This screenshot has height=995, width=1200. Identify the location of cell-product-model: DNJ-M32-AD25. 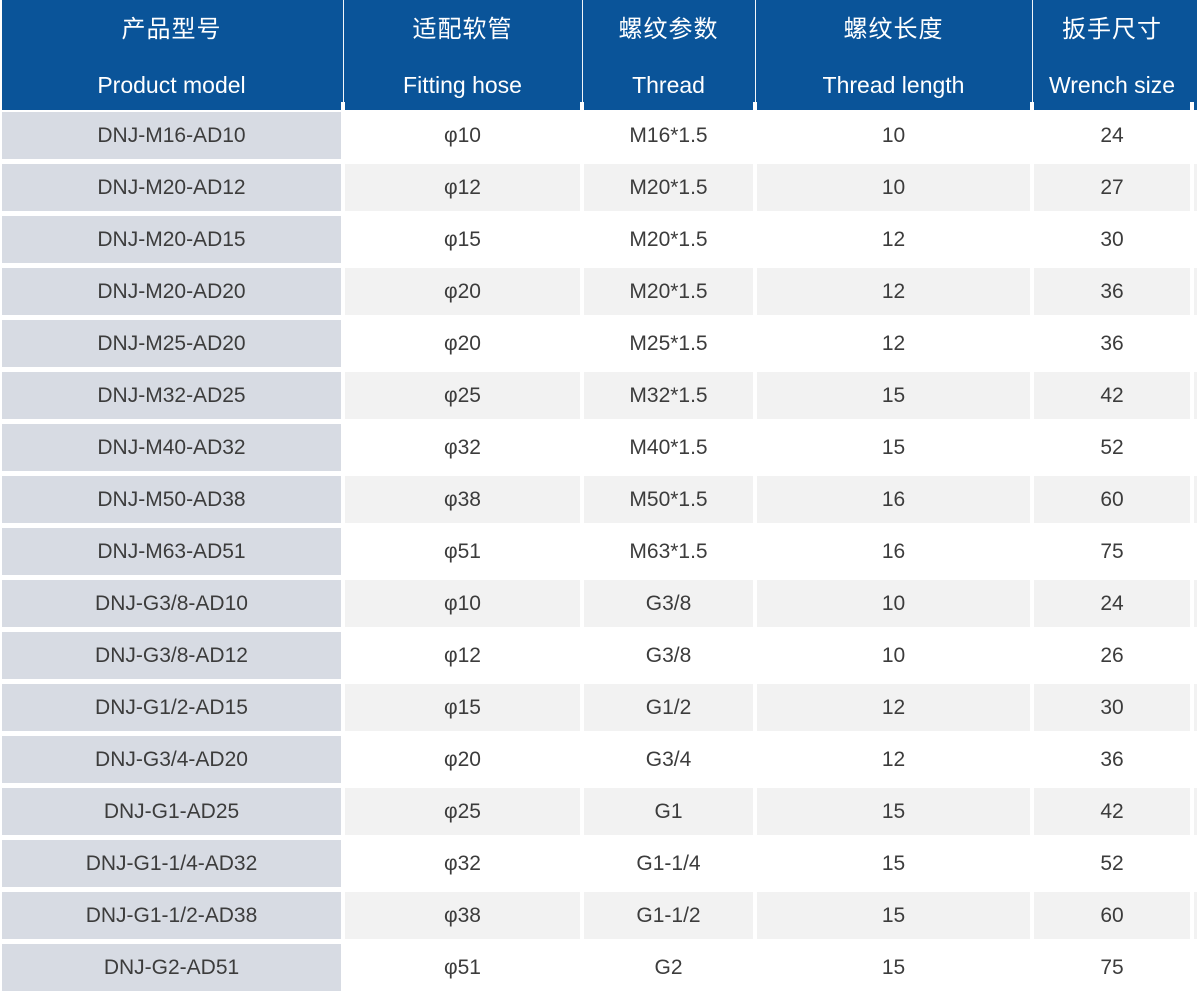
(171, 395).